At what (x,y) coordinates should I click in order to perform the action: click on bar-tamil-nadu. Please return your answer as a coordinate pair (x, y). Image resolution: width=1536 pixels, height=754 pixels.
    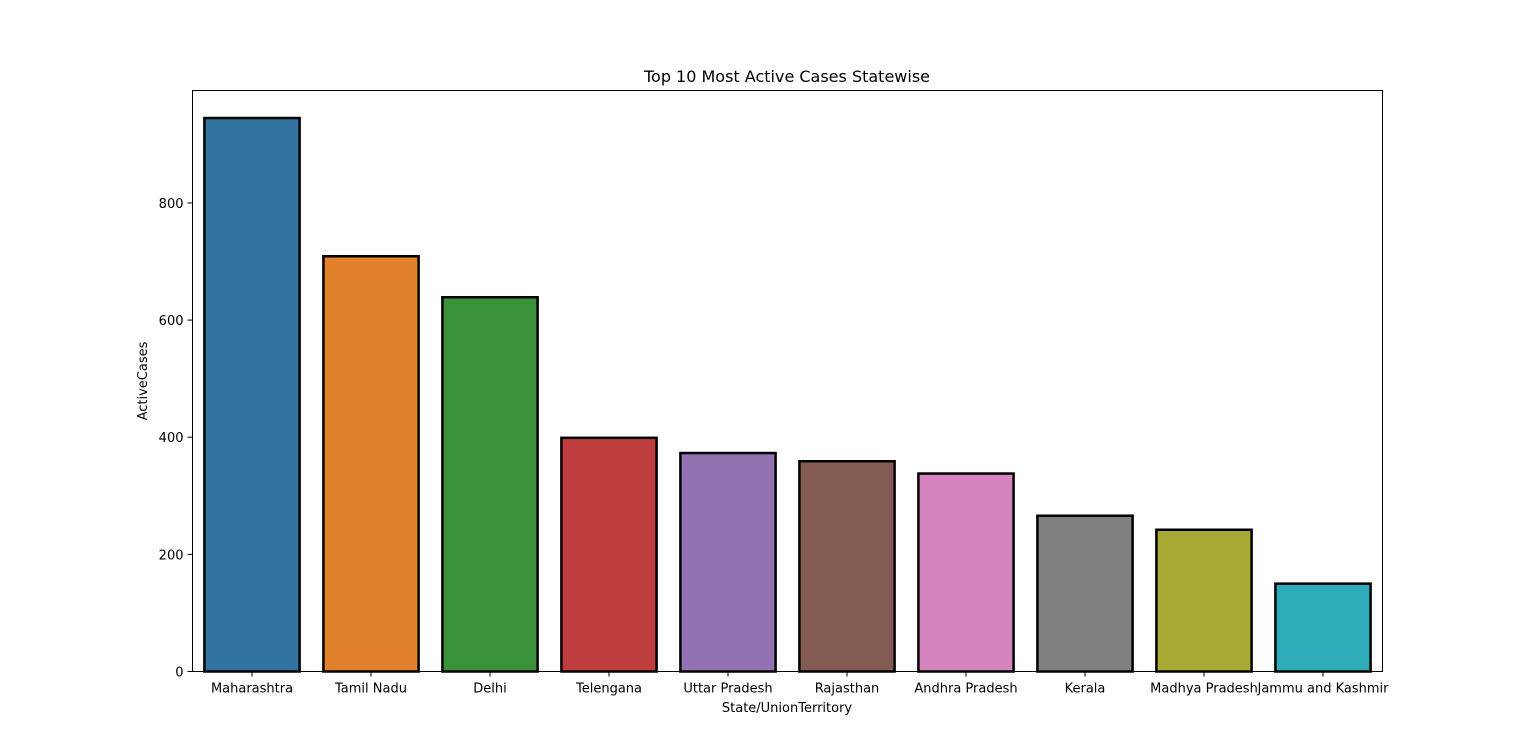
    Looking at the image, I should click on (371, 463).